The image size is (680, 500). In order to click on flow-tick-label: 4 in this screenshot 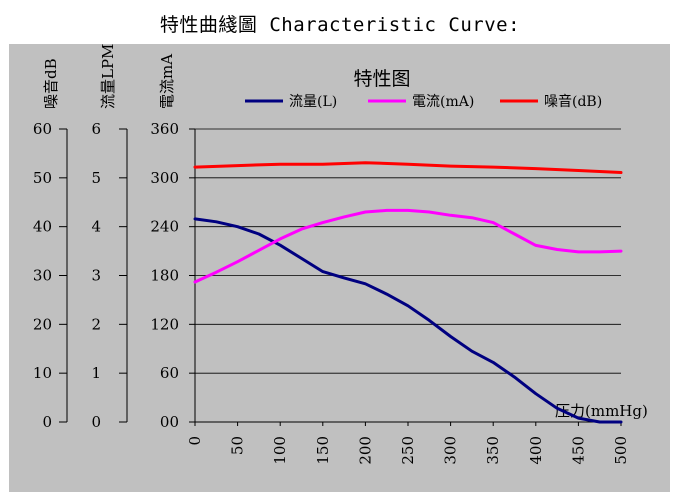, I will do `click(96, 227)`.